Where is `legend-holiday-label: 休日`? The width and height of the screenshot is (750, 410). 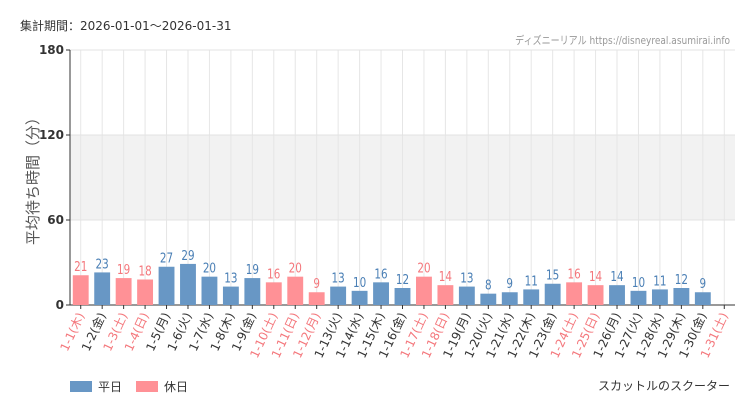 legend-holiday-label: 休日 is located at coordinates (176, 387).